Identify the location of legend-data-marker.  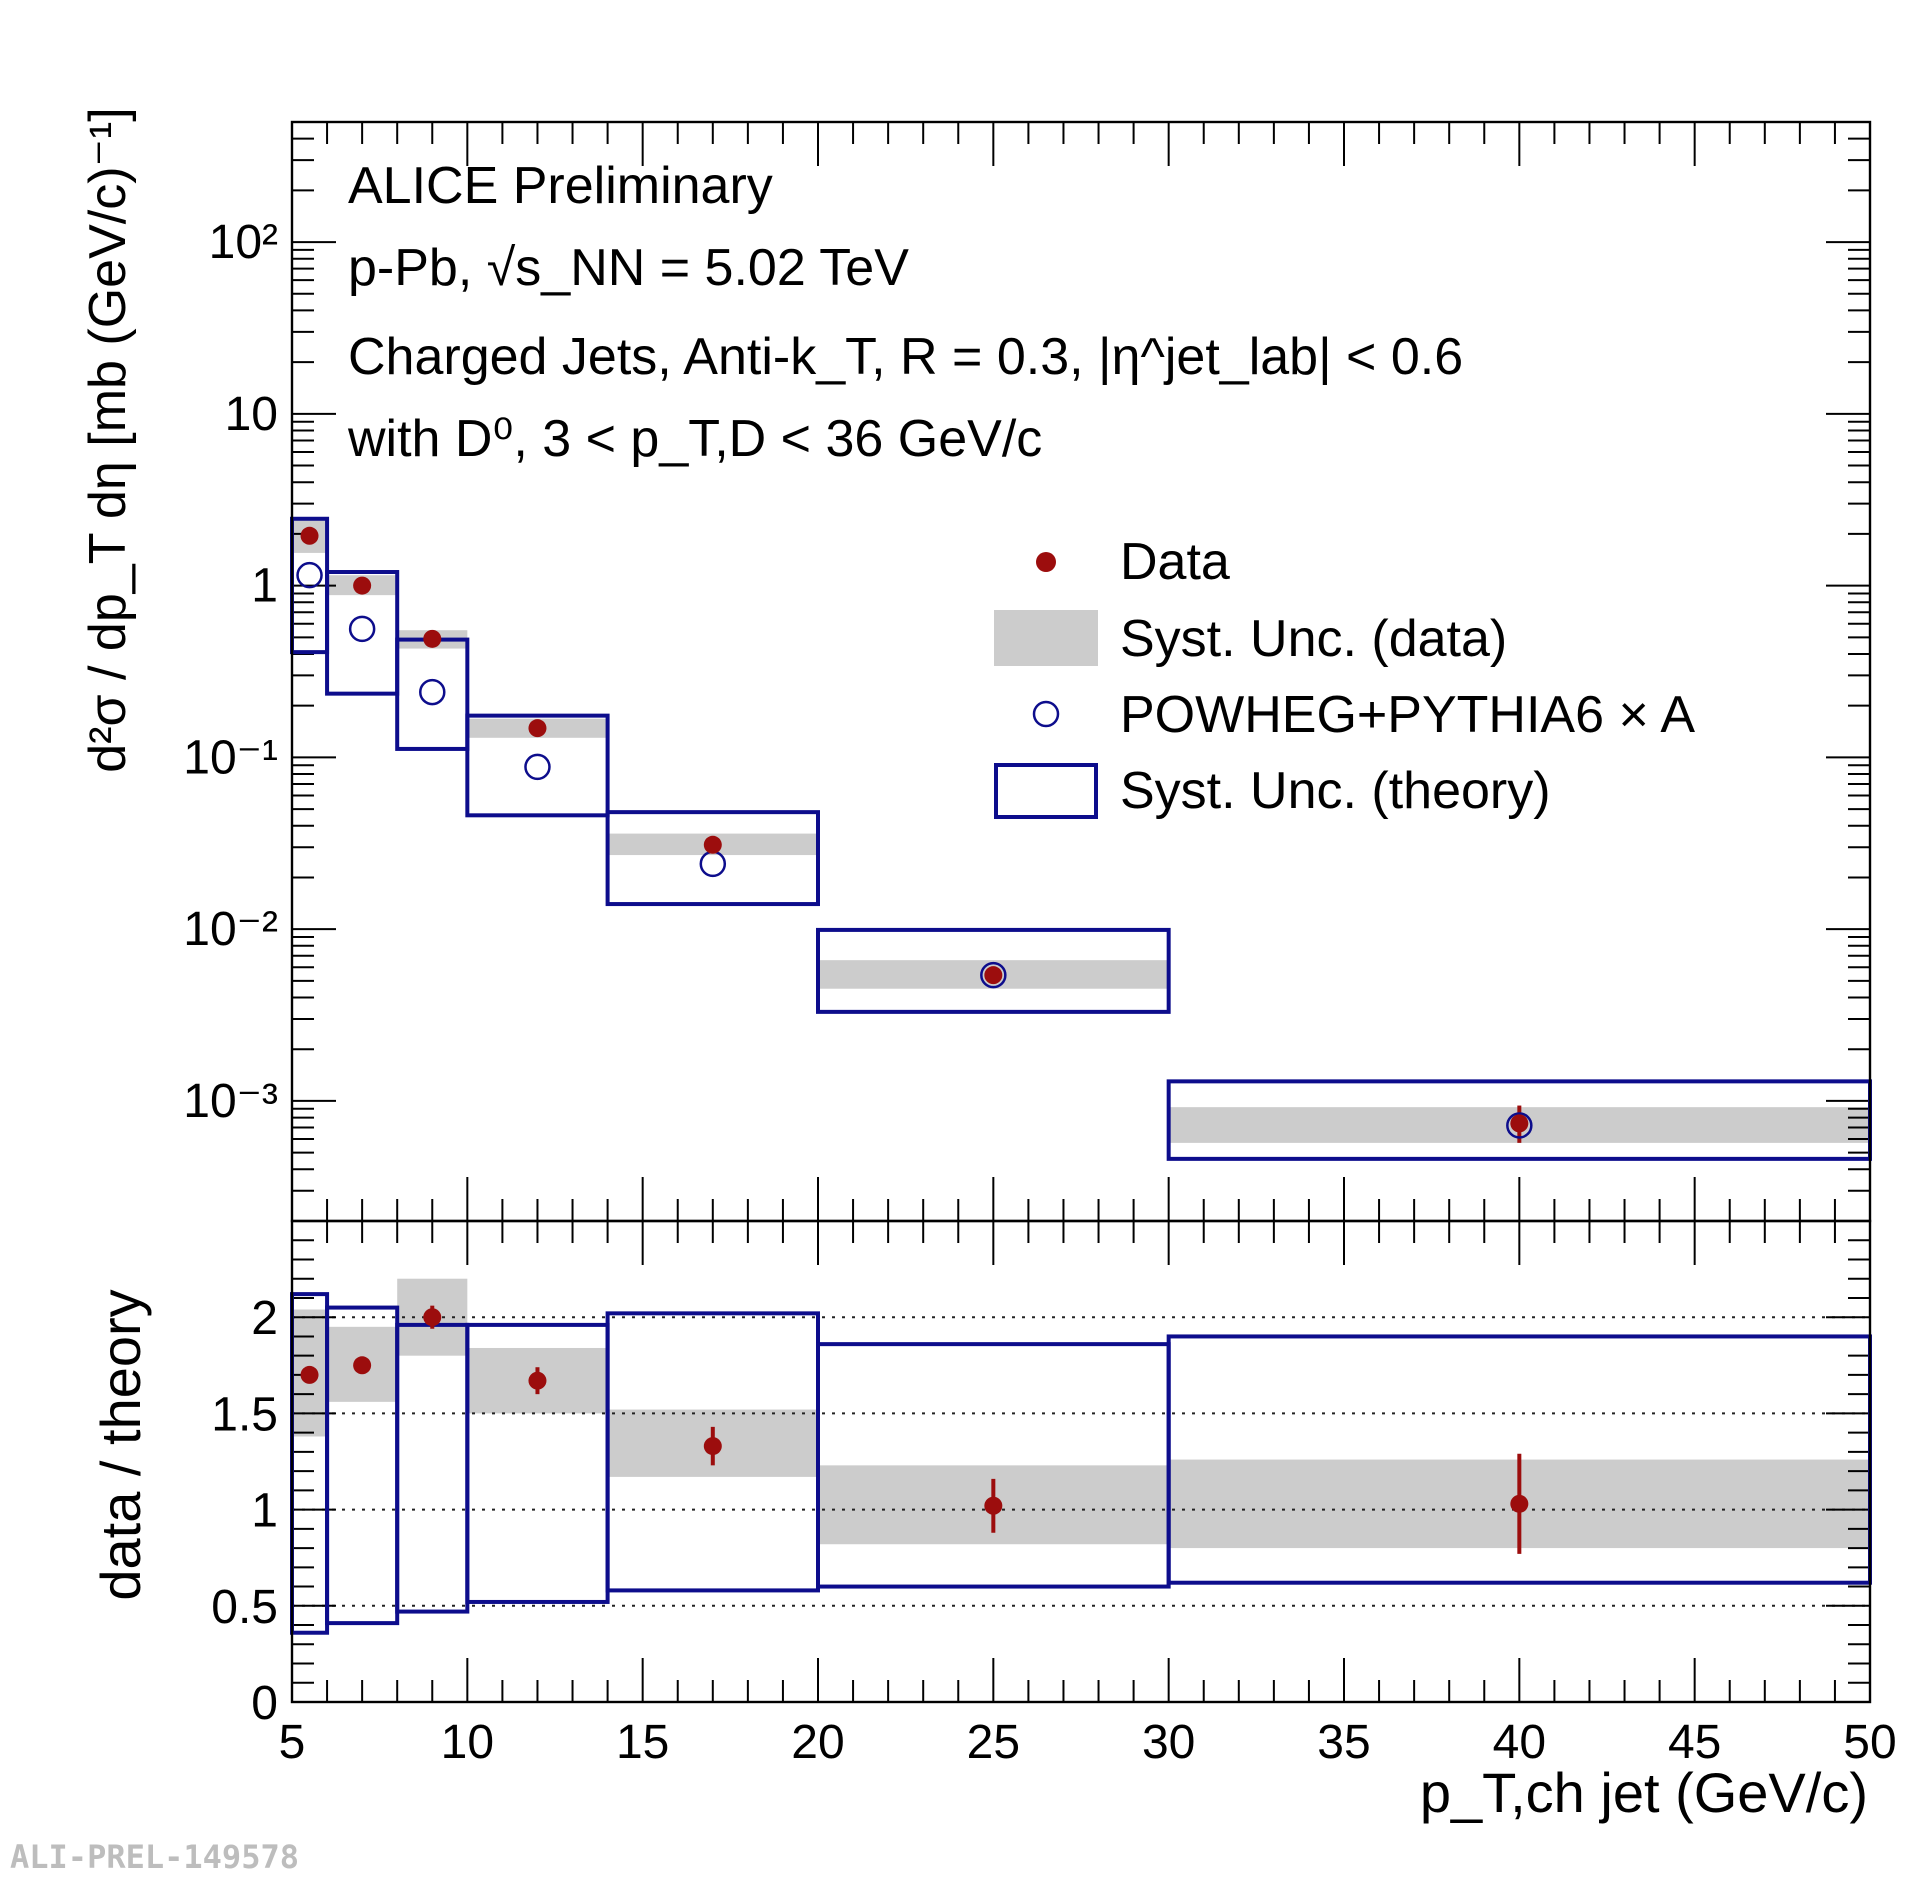
(1046, 562).